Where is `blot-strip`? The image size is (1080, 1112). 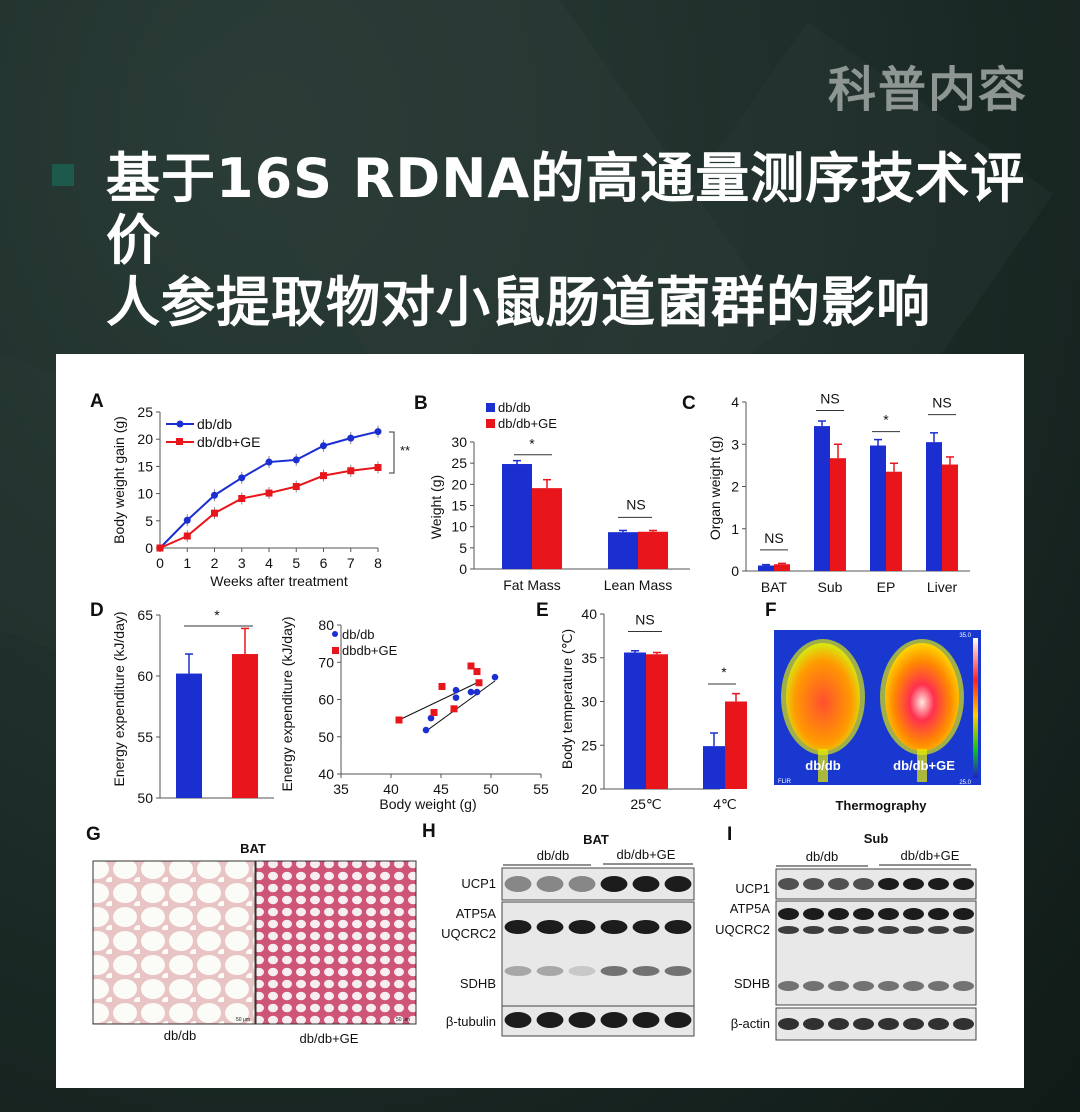 blot-strip is located at coordinates (598, 1021).